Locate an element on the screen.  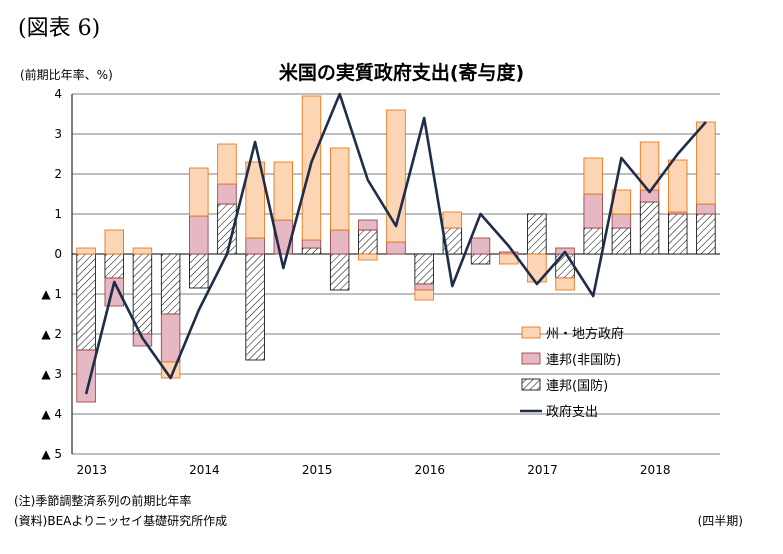
footnote: (注)季節調整済系列の前期比年率 is located at coordinates (103, 501).